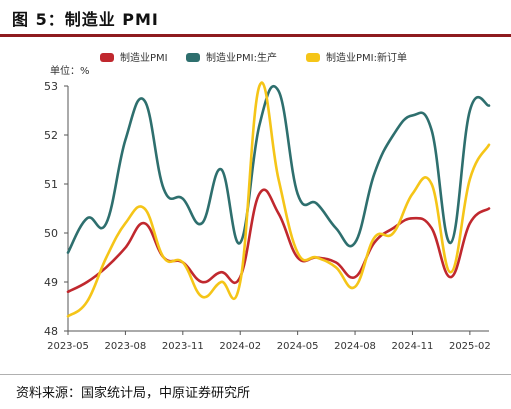  What do you see at coordinates (51, 184) in the screenshot?
I see `y-tick-label: 51` at bounding box center [51, 184].